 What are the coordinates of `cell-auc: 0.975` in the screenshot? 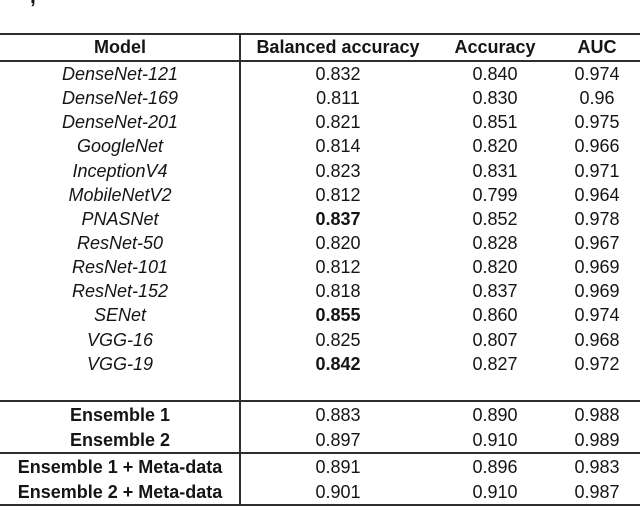 It's located at (597, 122).